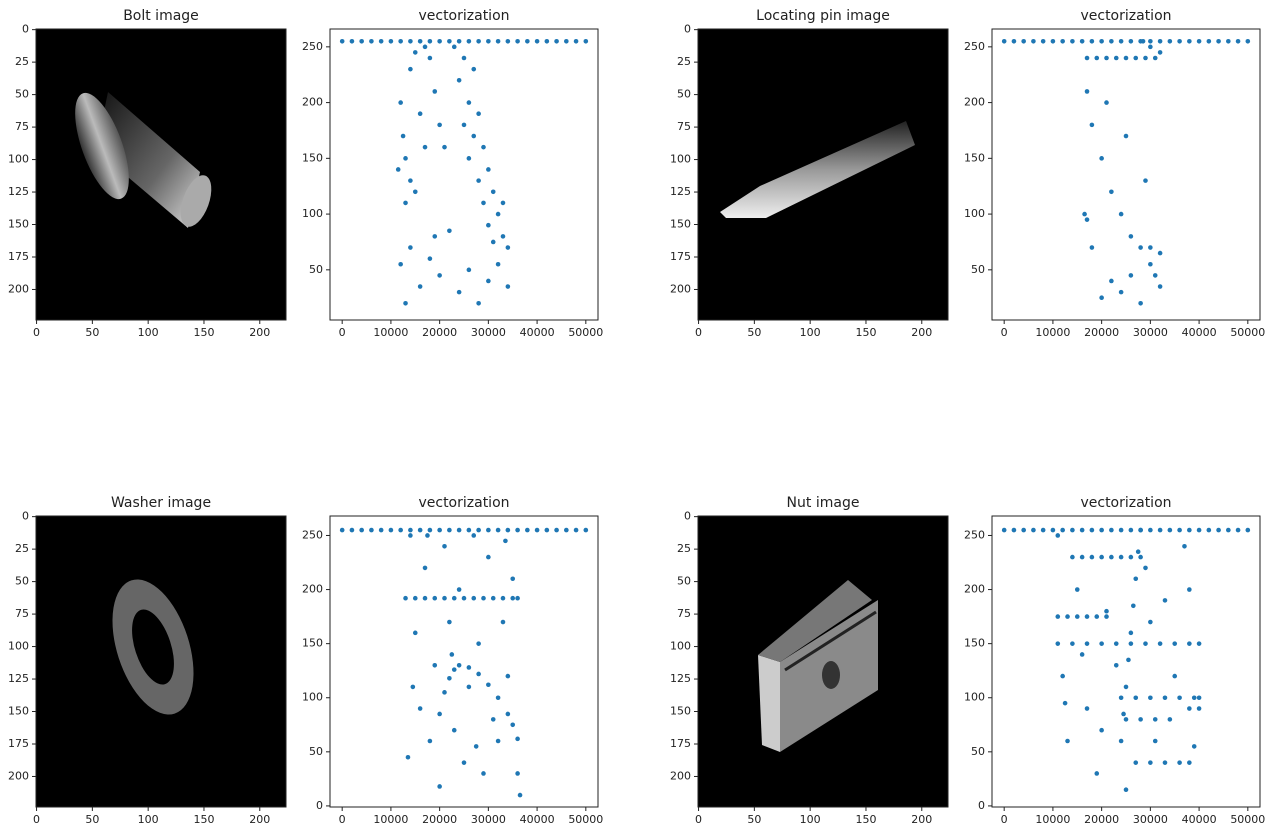  Describe the element at coordinates (823, 503) in the screenshot. I see `chart-title: Nut image` at that location.